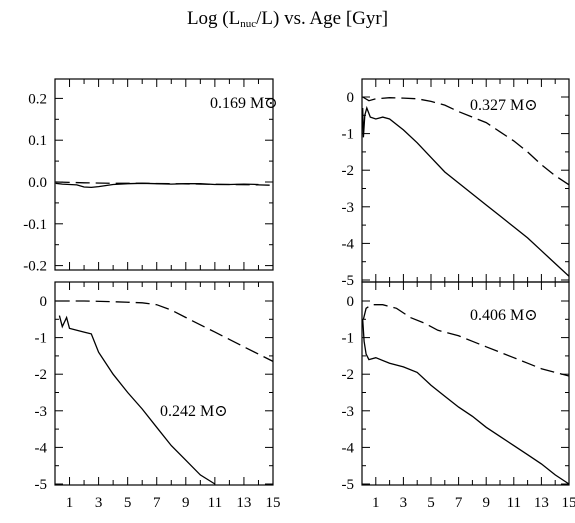  I want to click on title-suffix: /L) vs. Age [Gyr], so click(322, 18).